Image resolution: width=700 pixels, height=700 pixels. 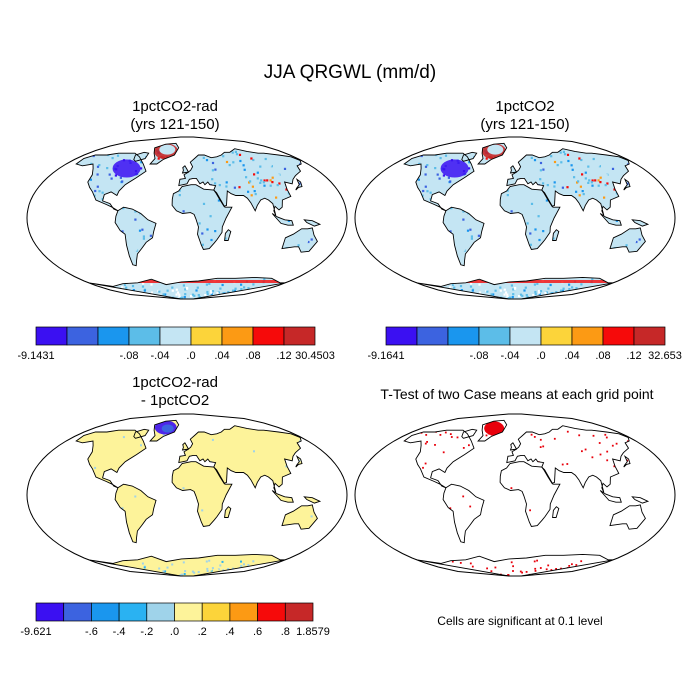 I want to click on colorbar-tick-label: -9.621, so click(x=35, y=632).